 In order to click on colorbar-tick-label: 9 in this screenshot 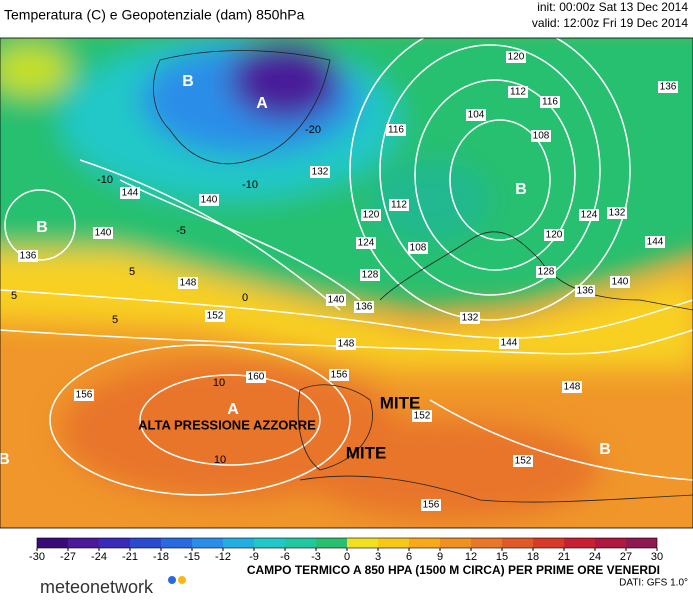, I will do `click(440, 557)`.